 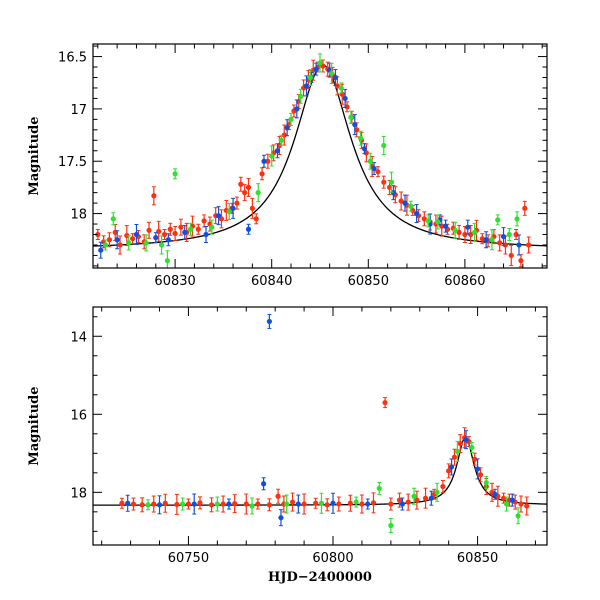 What do you see at coordinates (320, 577) in the screenshot?
I see `x-axis-title: HJD−2400000` at bounding box center [320, 577].